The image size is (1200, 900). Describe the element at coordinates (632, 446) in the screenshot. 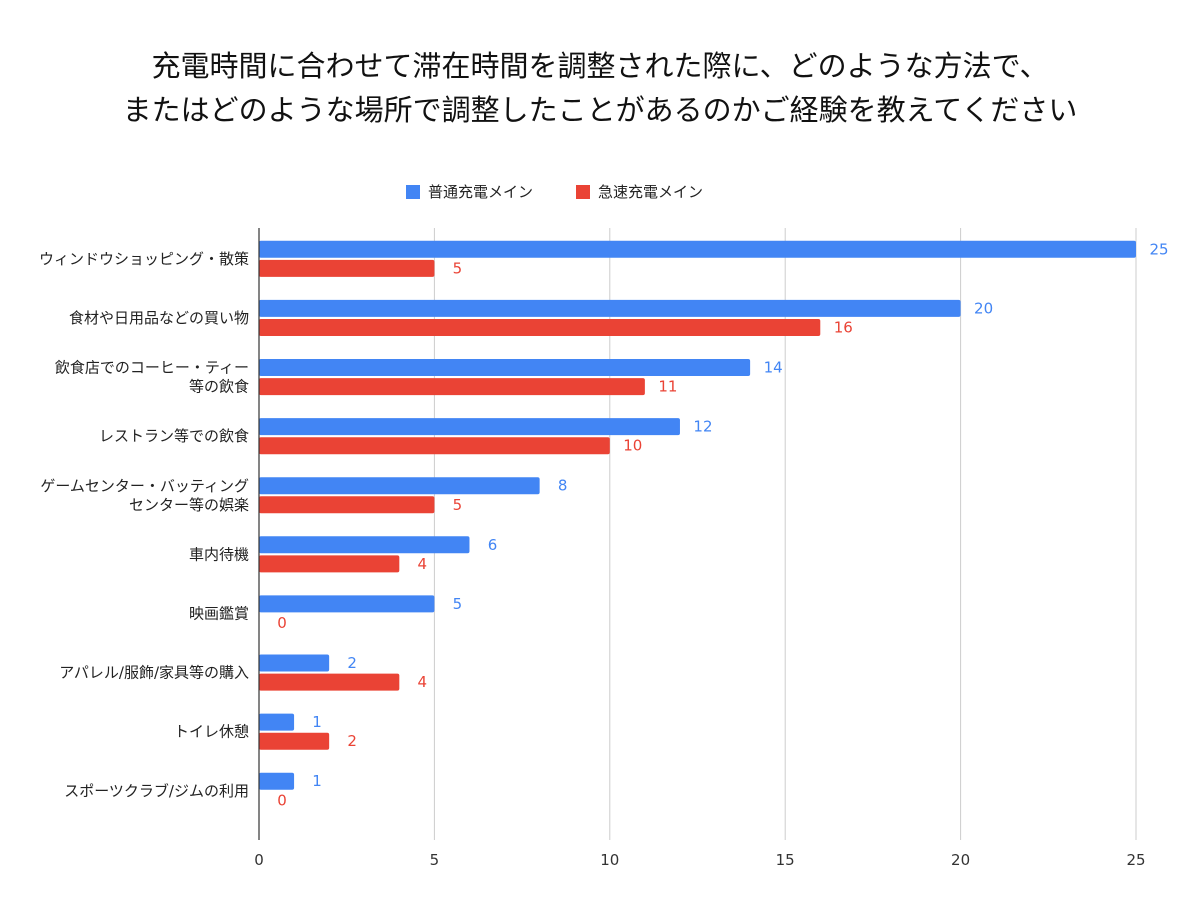

I see `data-label: 10` at that location.